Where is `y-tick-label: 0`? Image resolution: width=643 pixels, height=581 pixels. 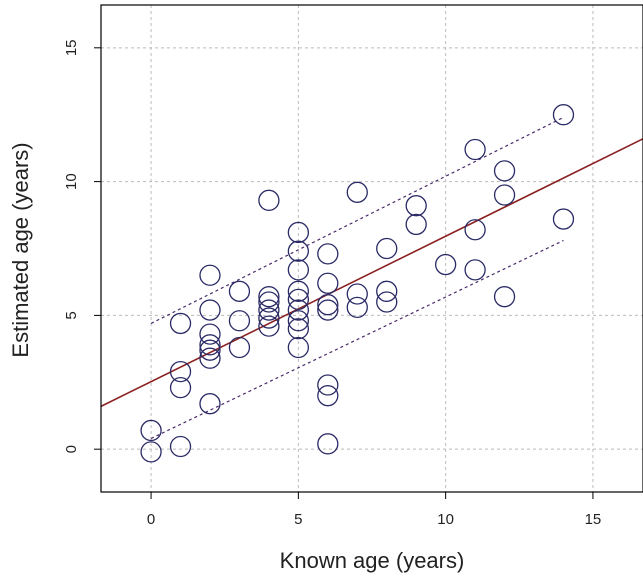 y-tick-label: 0 is located at coordinates (71, 449).